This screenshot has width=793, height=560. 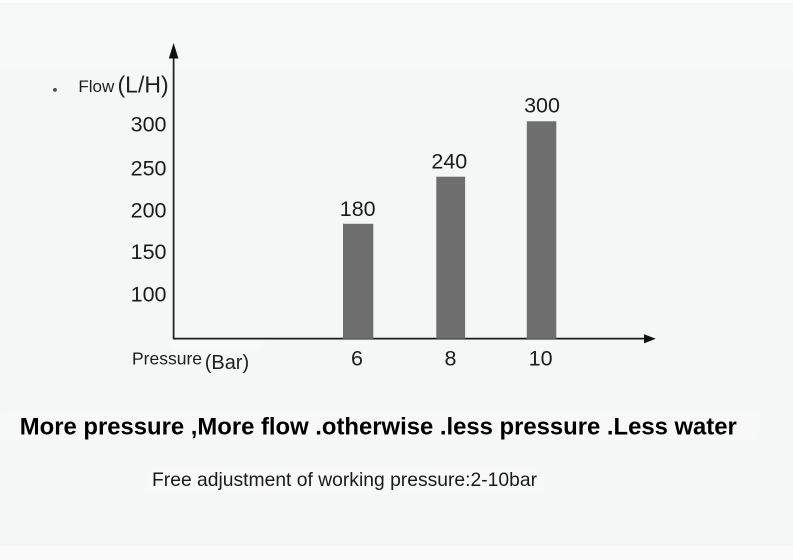 What do you see at coordinates (149, 211) in the screenshot?
I see `svg-text: 200` at bounding box center [149, 211].